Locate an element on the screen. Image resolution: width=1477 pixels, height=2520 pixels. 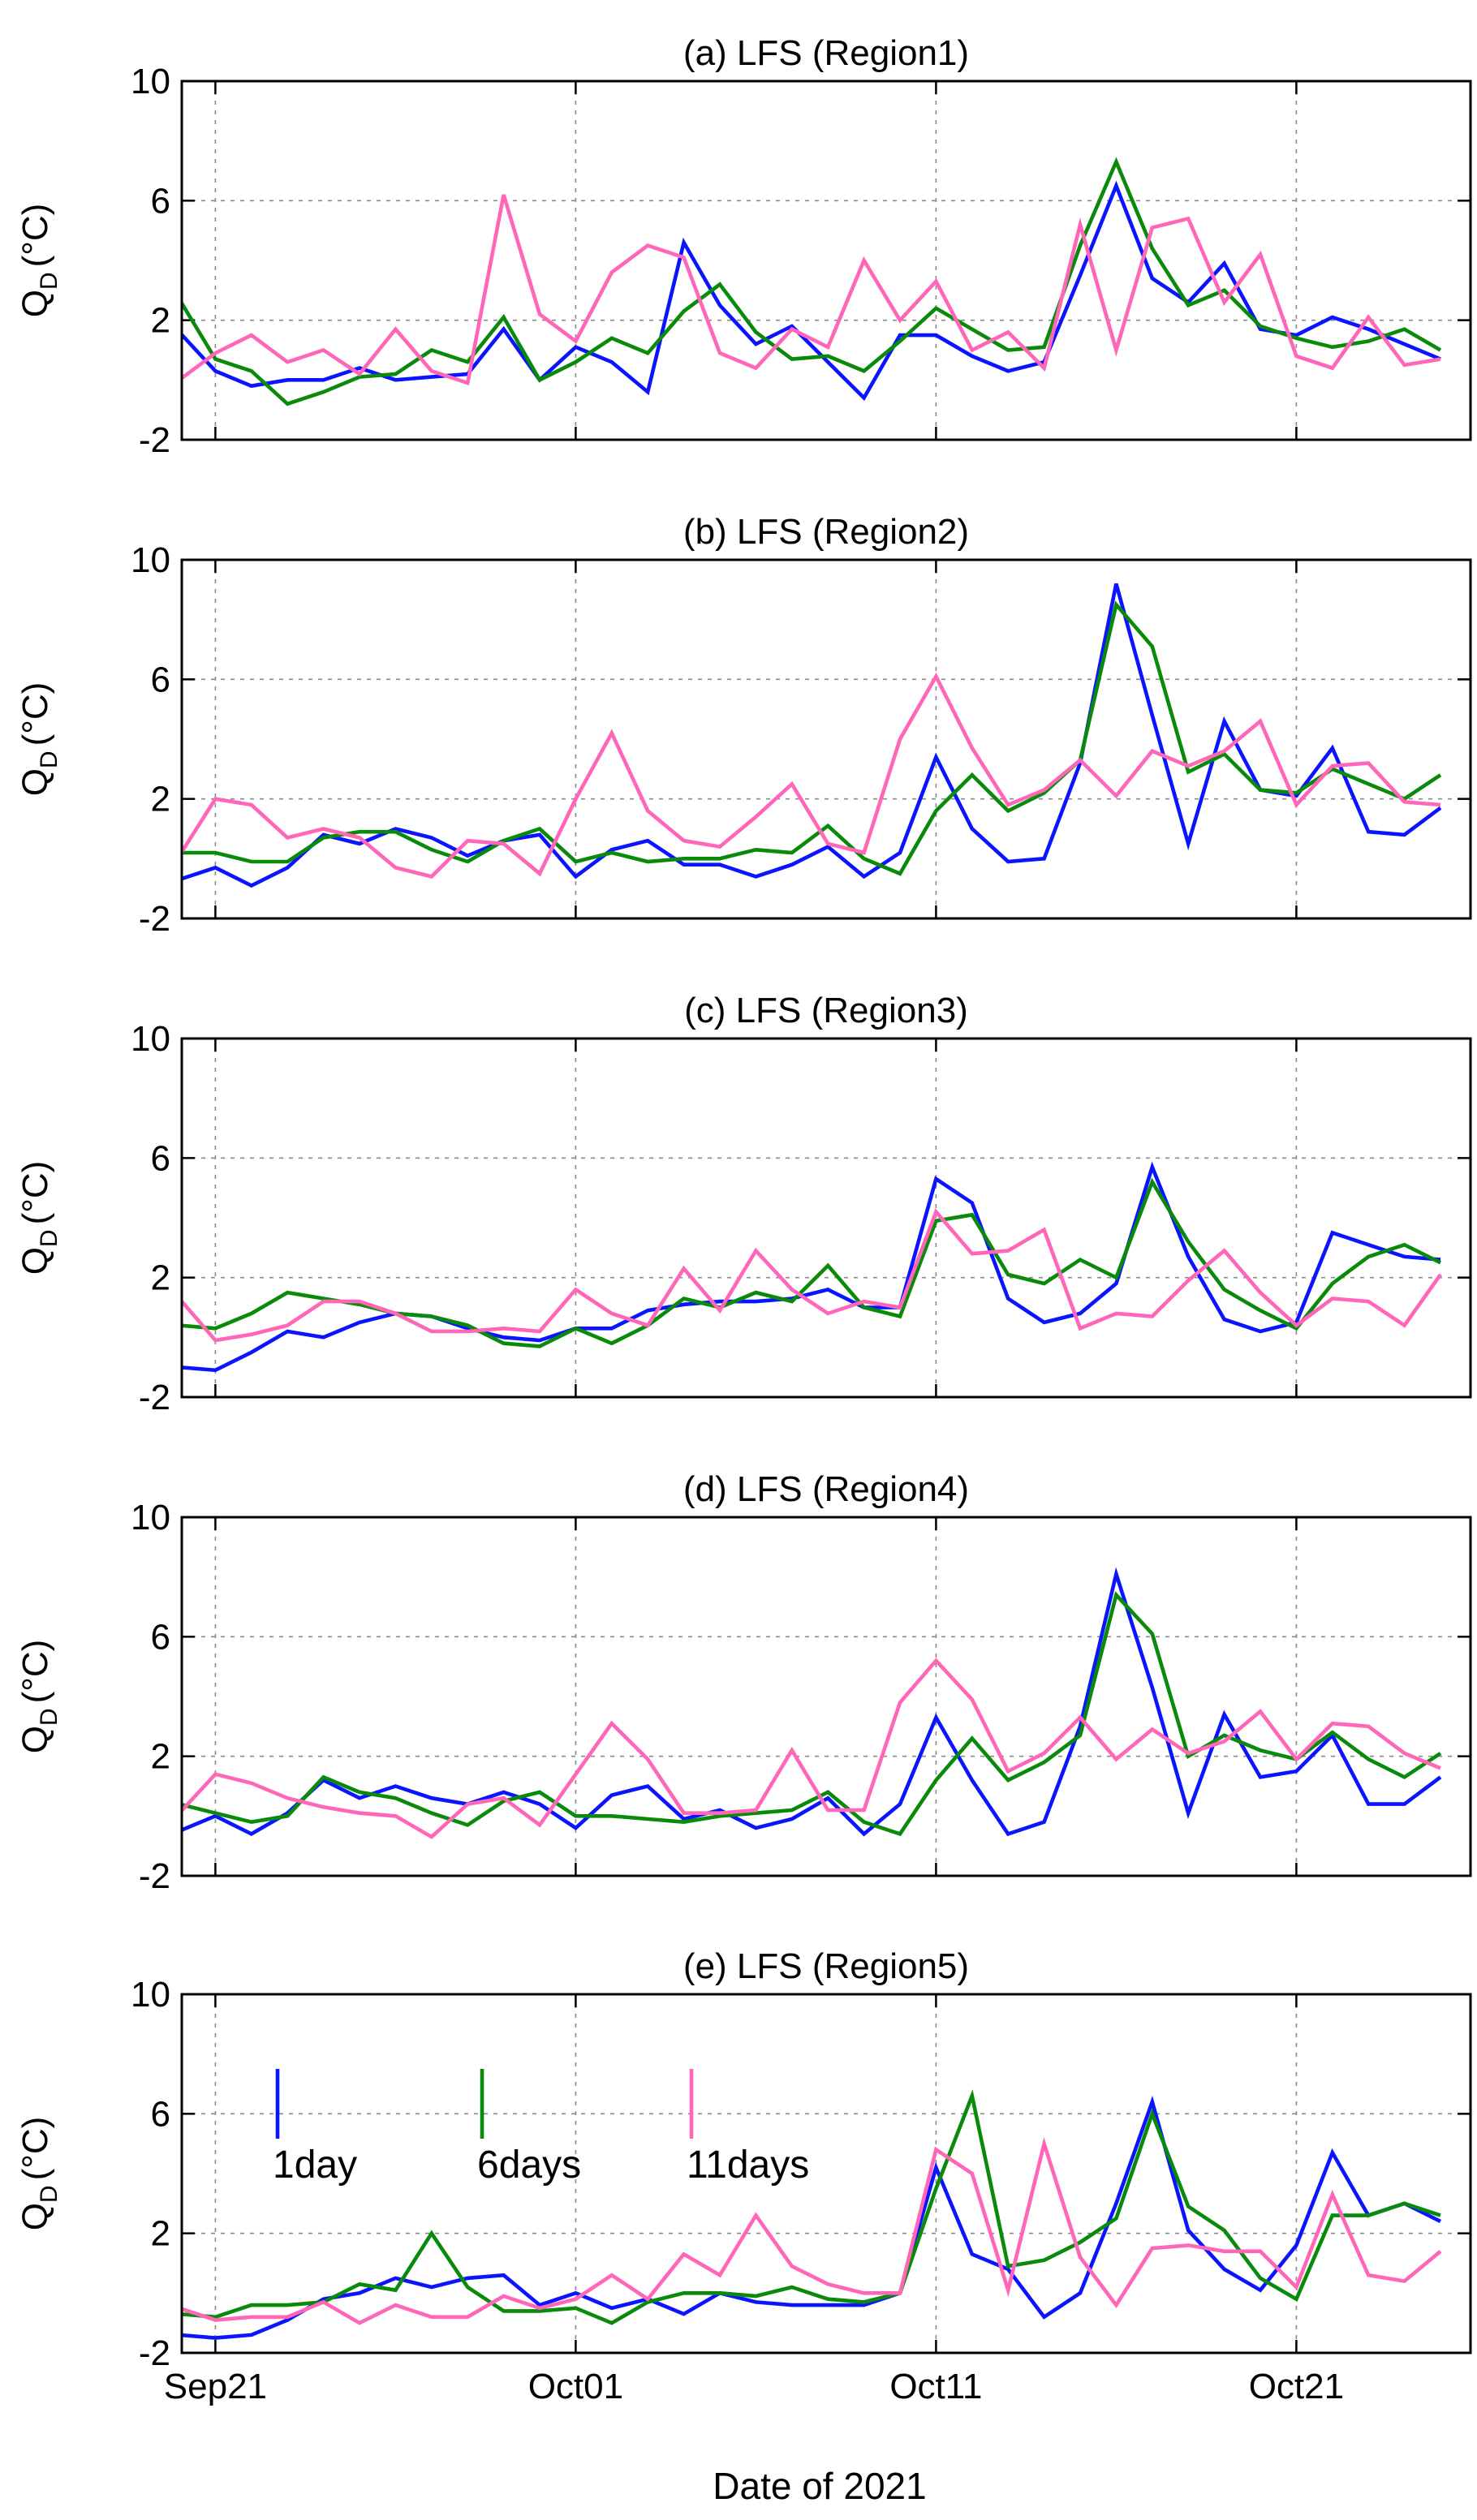
x-tick-label: Oct11 is located at coordinates (935, 2386).